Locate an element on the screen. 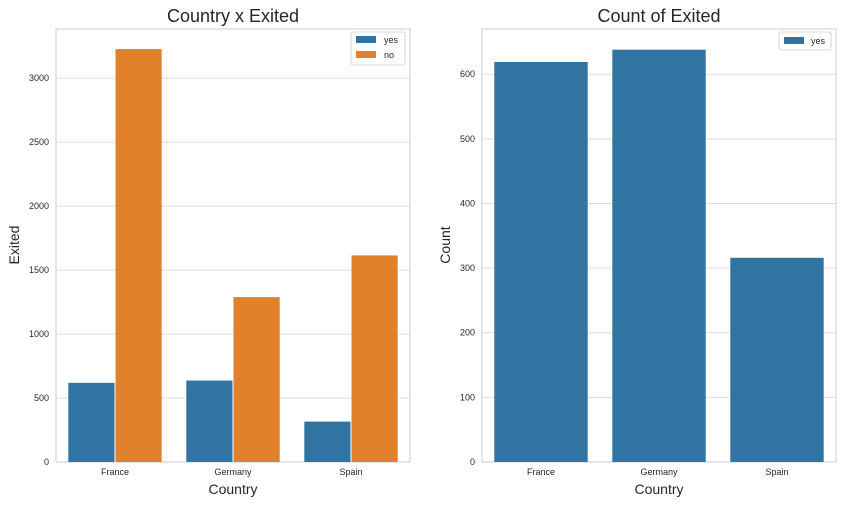 This screenshot has height=508, width=843. bar-no-spain is located at coordinates (374, 358).